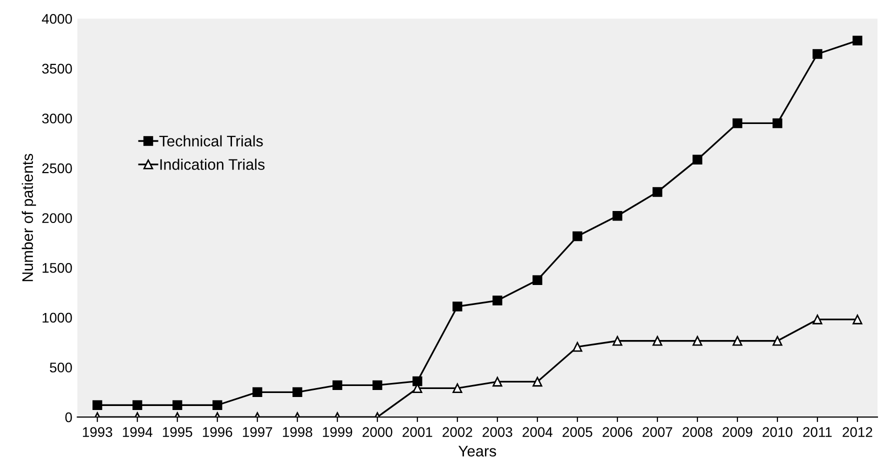 Image resolution: width=889 pixels, height=466 pixels. Describe the element at coordinates (417, 432) in the screenshot. I see `x-tick-label: 2001` at that location.